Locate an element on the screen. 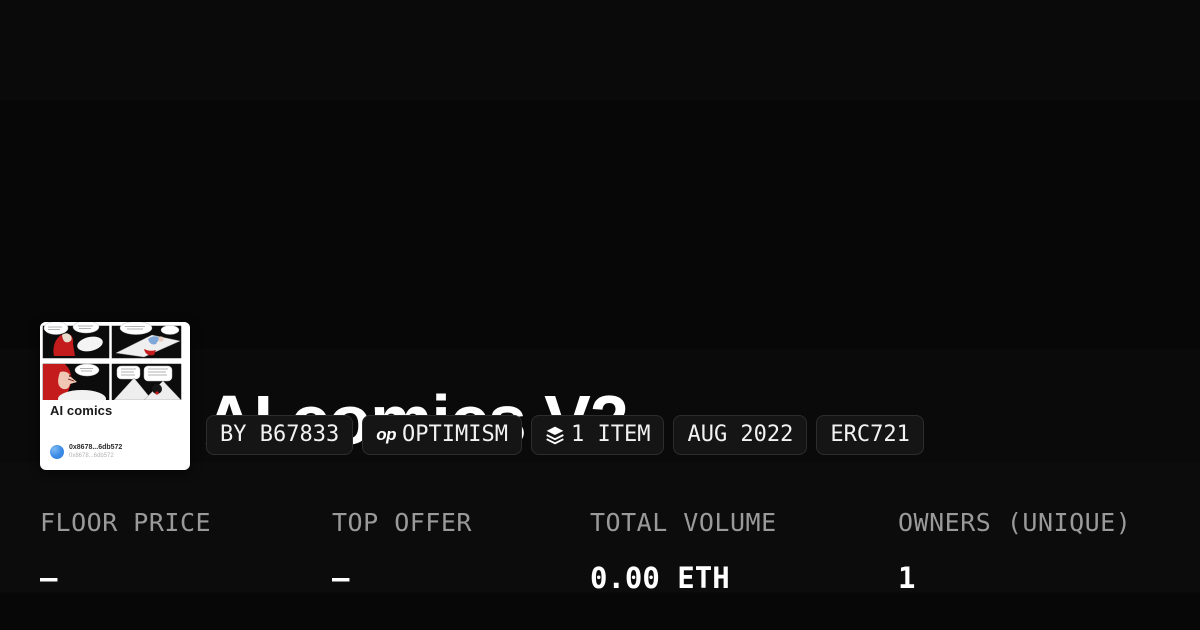  badge-chain: op OPTIMISM is located at coordinates (442, 435).